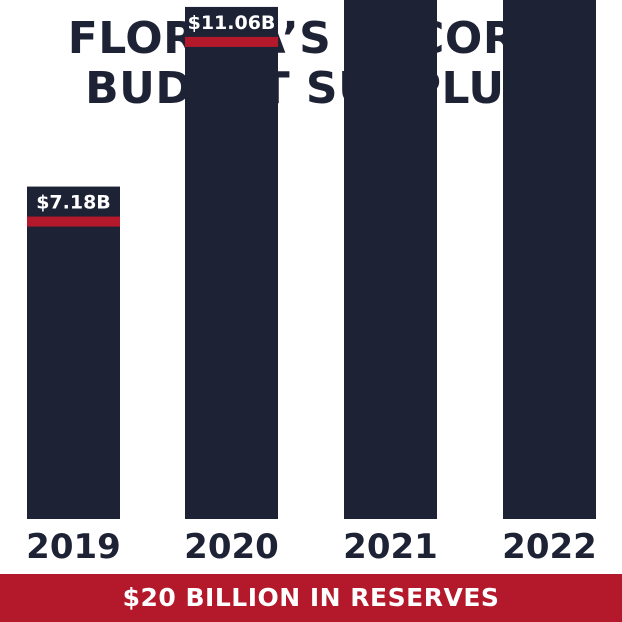 This screenshot has width=622, height=622. What do you see at coordinates (549, 259) in the screenshot?
I see `bar-2022` at bounding box center [549, 259].